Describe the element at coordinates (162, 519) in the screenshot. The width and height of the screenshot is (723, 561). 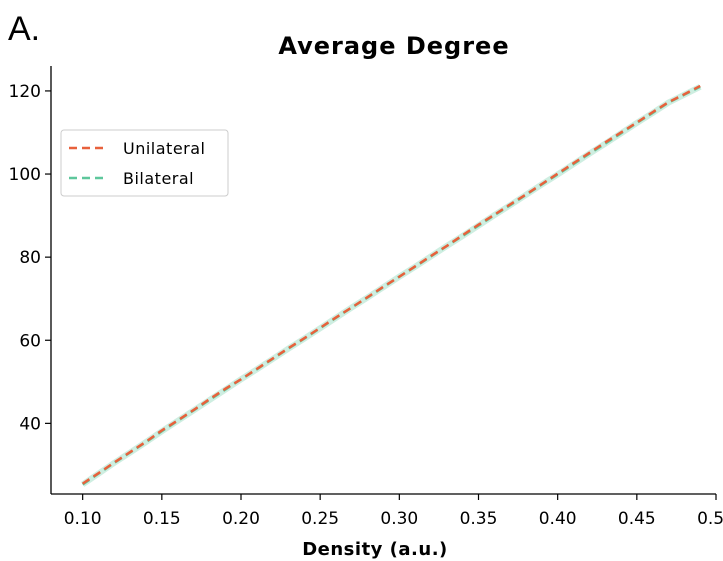
I see `x-tick-label: 0.15` at that location.